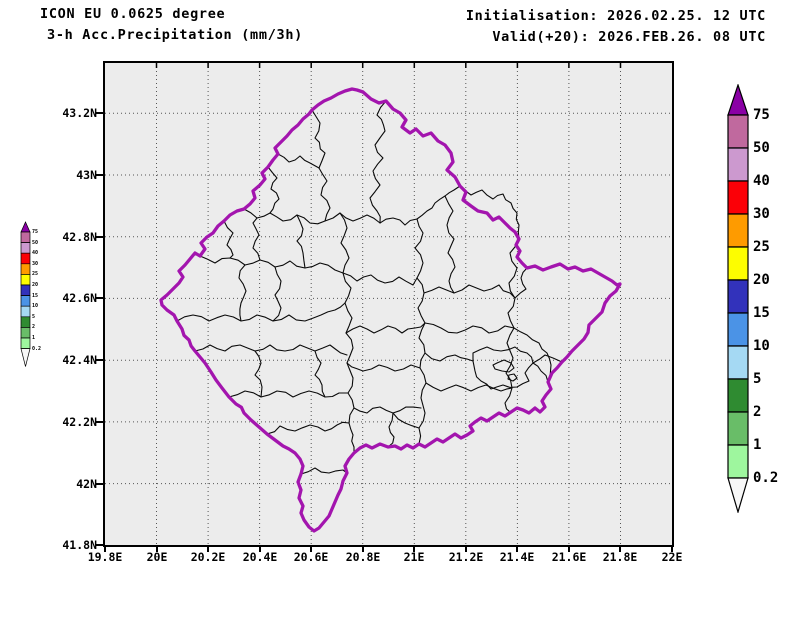 Image resolution: width=800 pixels, height=618 pixels. What do you see at coordinates (133, 14) in the screenshot?
I see `model-title: ICON EU 0.0625 degree` at bounding box center [133, 14].